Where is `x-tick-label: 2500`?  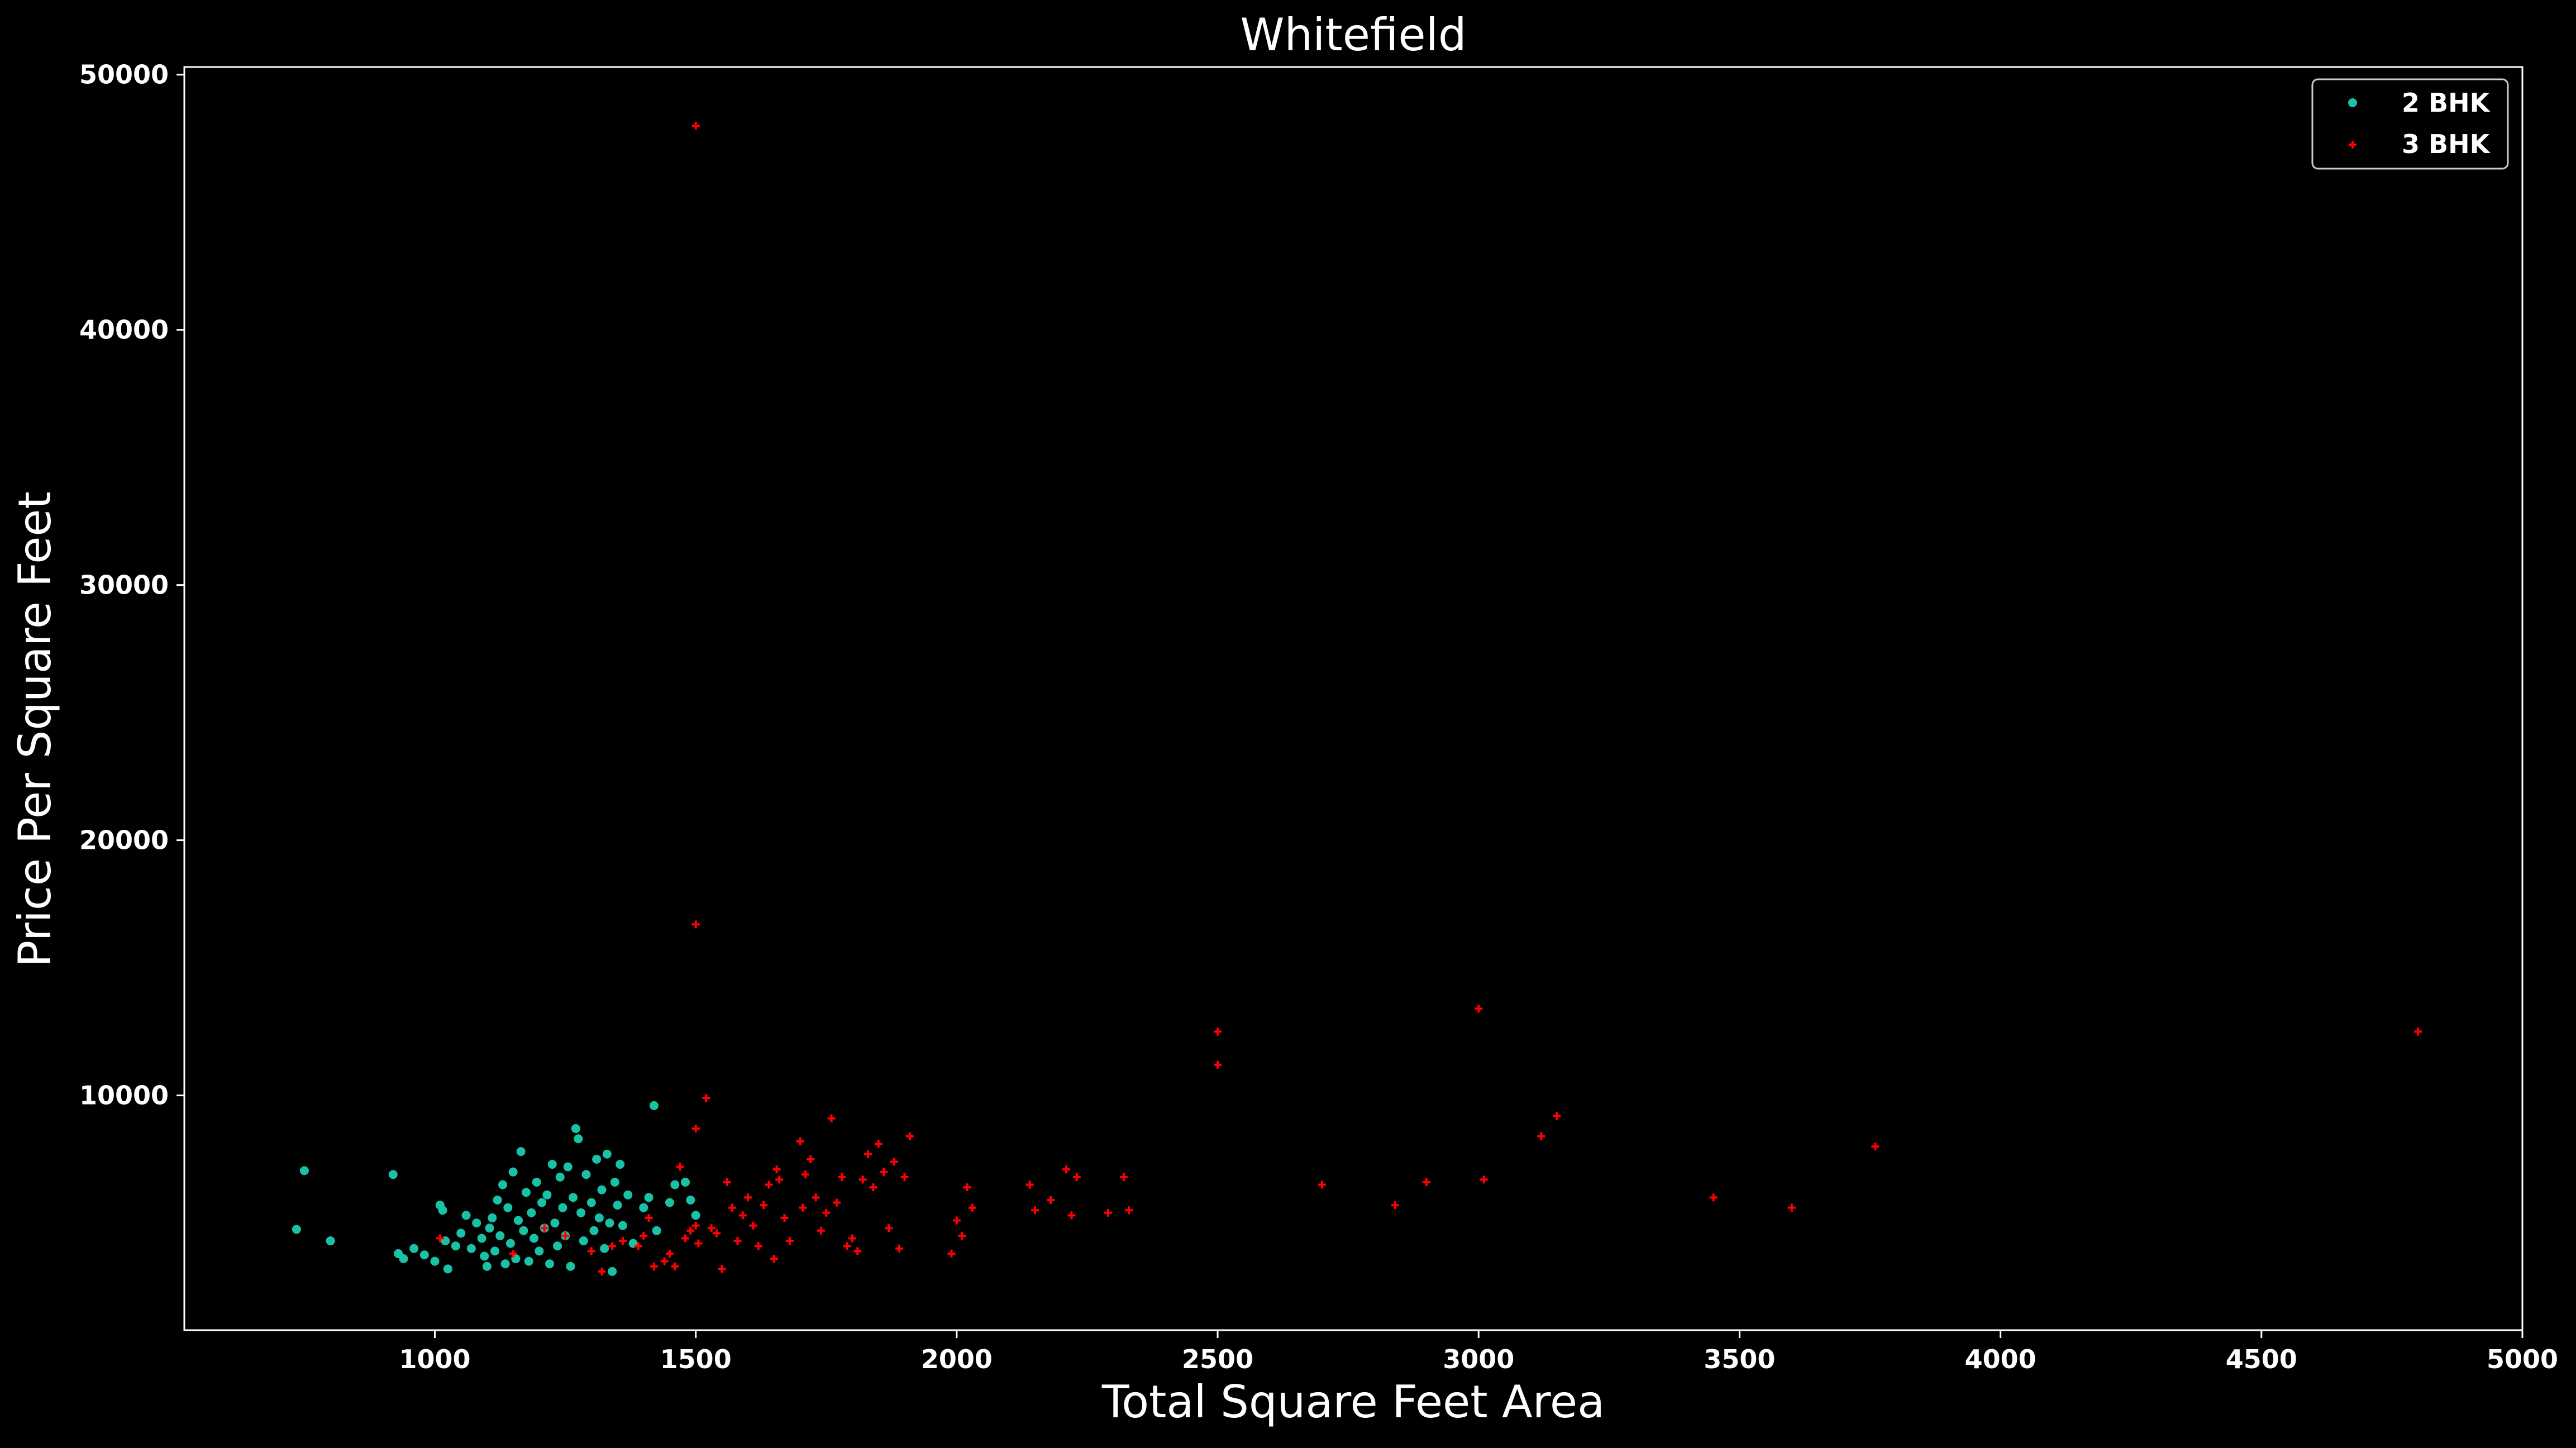 x-tick-label: 2500 is located at coordinates (1217, 1359).